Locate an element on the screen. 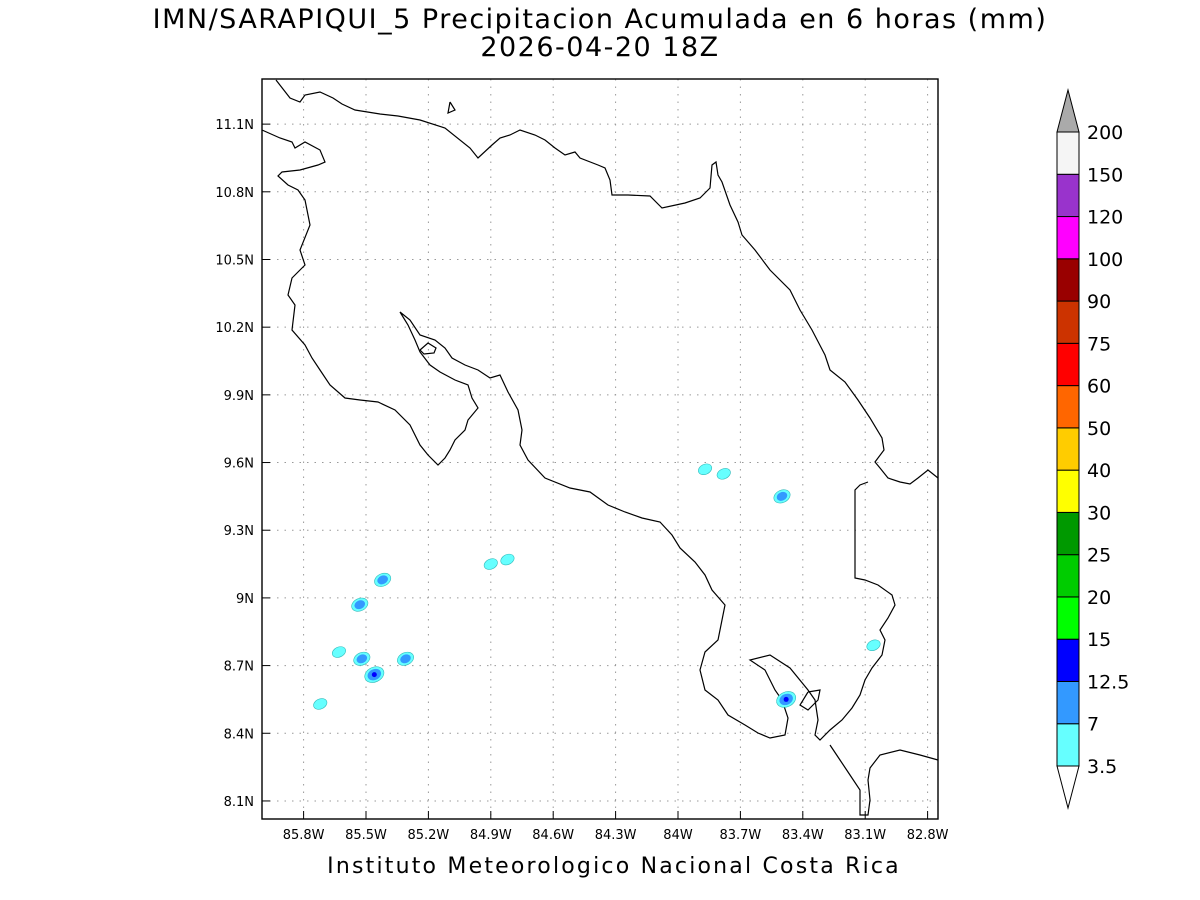 Image resolution: width=1200 pixels, height=900 pixels. x-tick-label: 84W is located at coordinates (678, 835).